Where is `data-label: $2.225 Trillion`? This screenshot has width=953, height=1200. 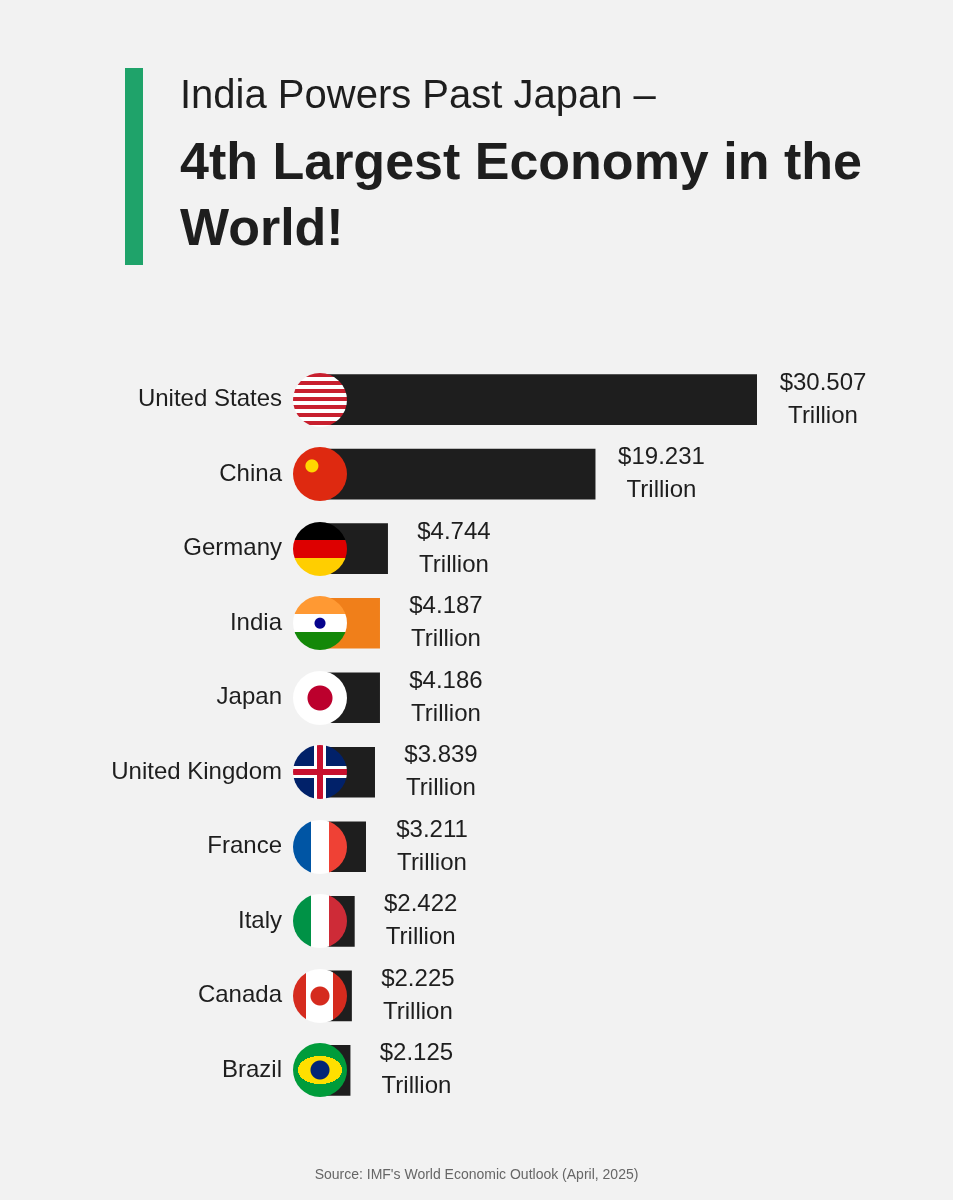
data-label: $2.225 Trillion is located at coordinates (418, 993).